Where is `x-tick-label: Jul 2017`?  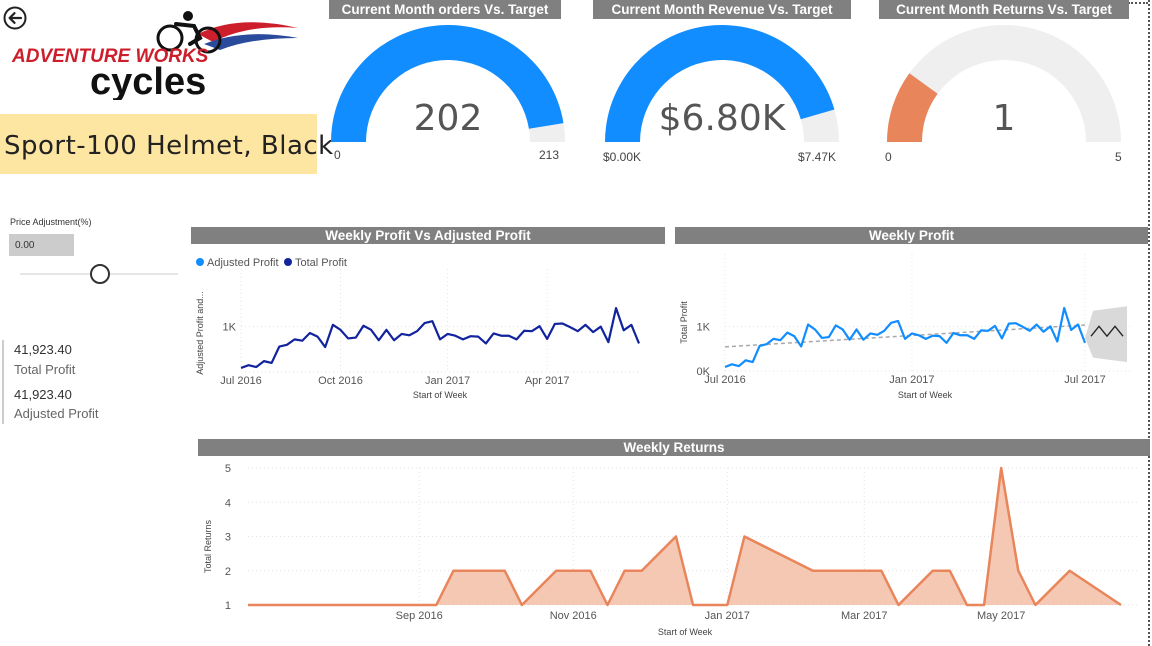 x-tick-label: Jul 2017 is located at coordinates (1085, 380).